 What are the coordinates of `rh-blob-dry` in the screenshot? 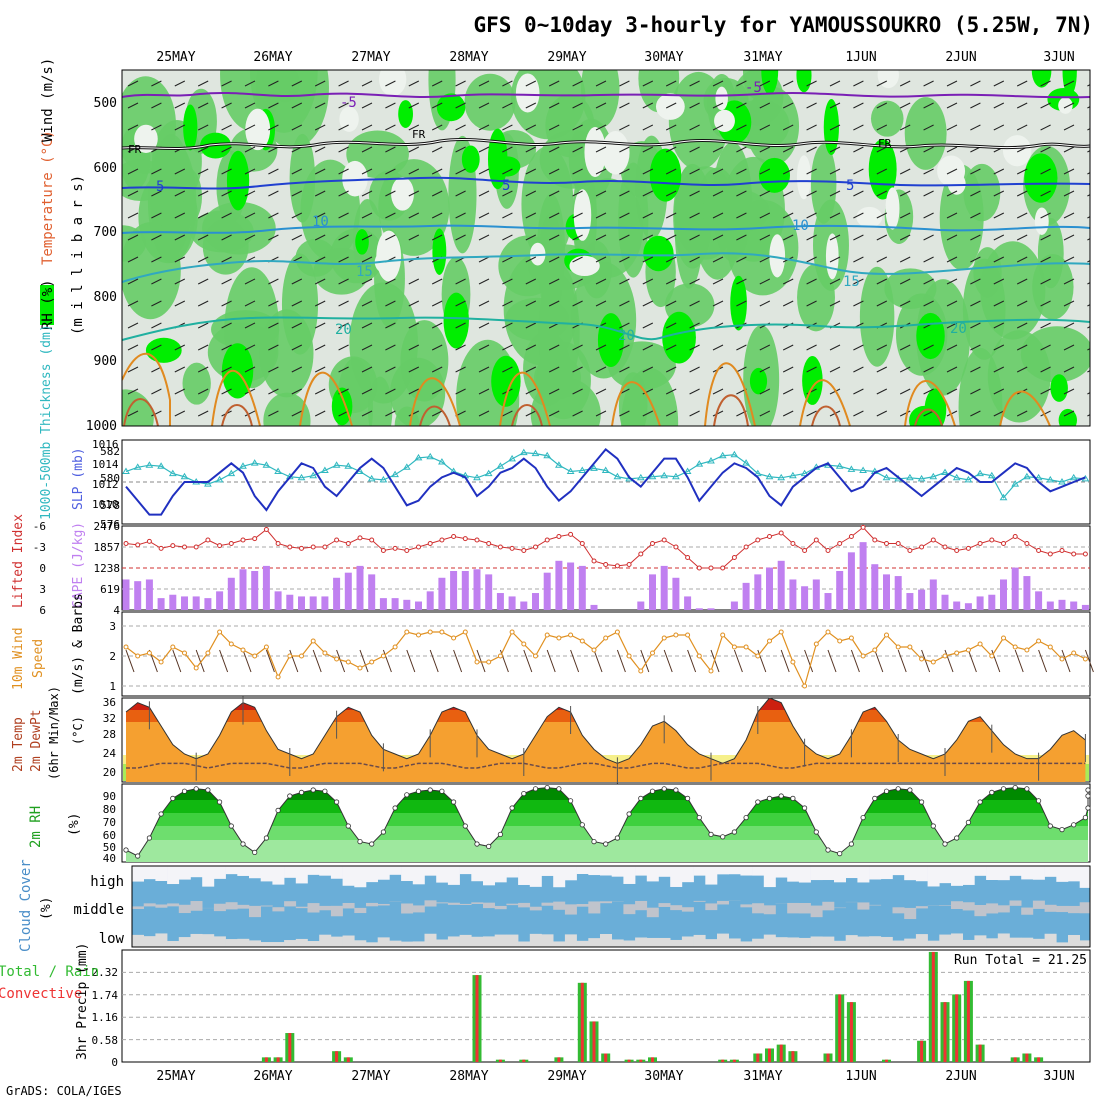 It's located at (527, 93).